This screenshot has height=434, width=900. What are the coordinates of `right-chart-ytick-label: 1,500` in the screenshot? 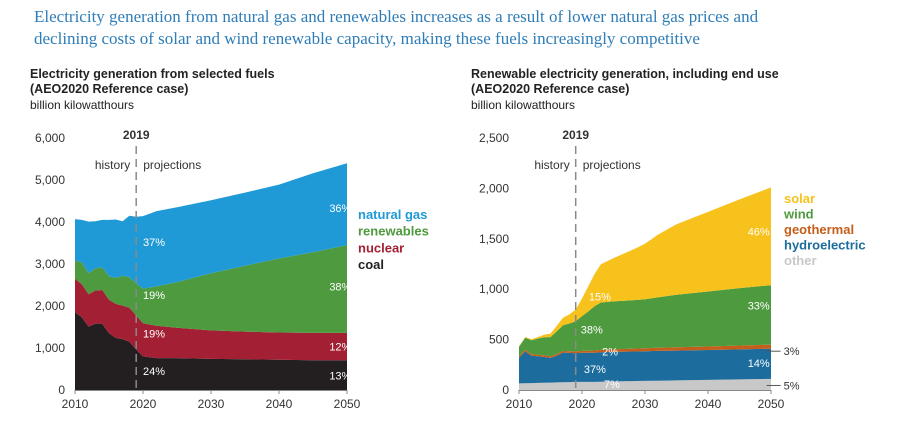 It's located at (494, 239).